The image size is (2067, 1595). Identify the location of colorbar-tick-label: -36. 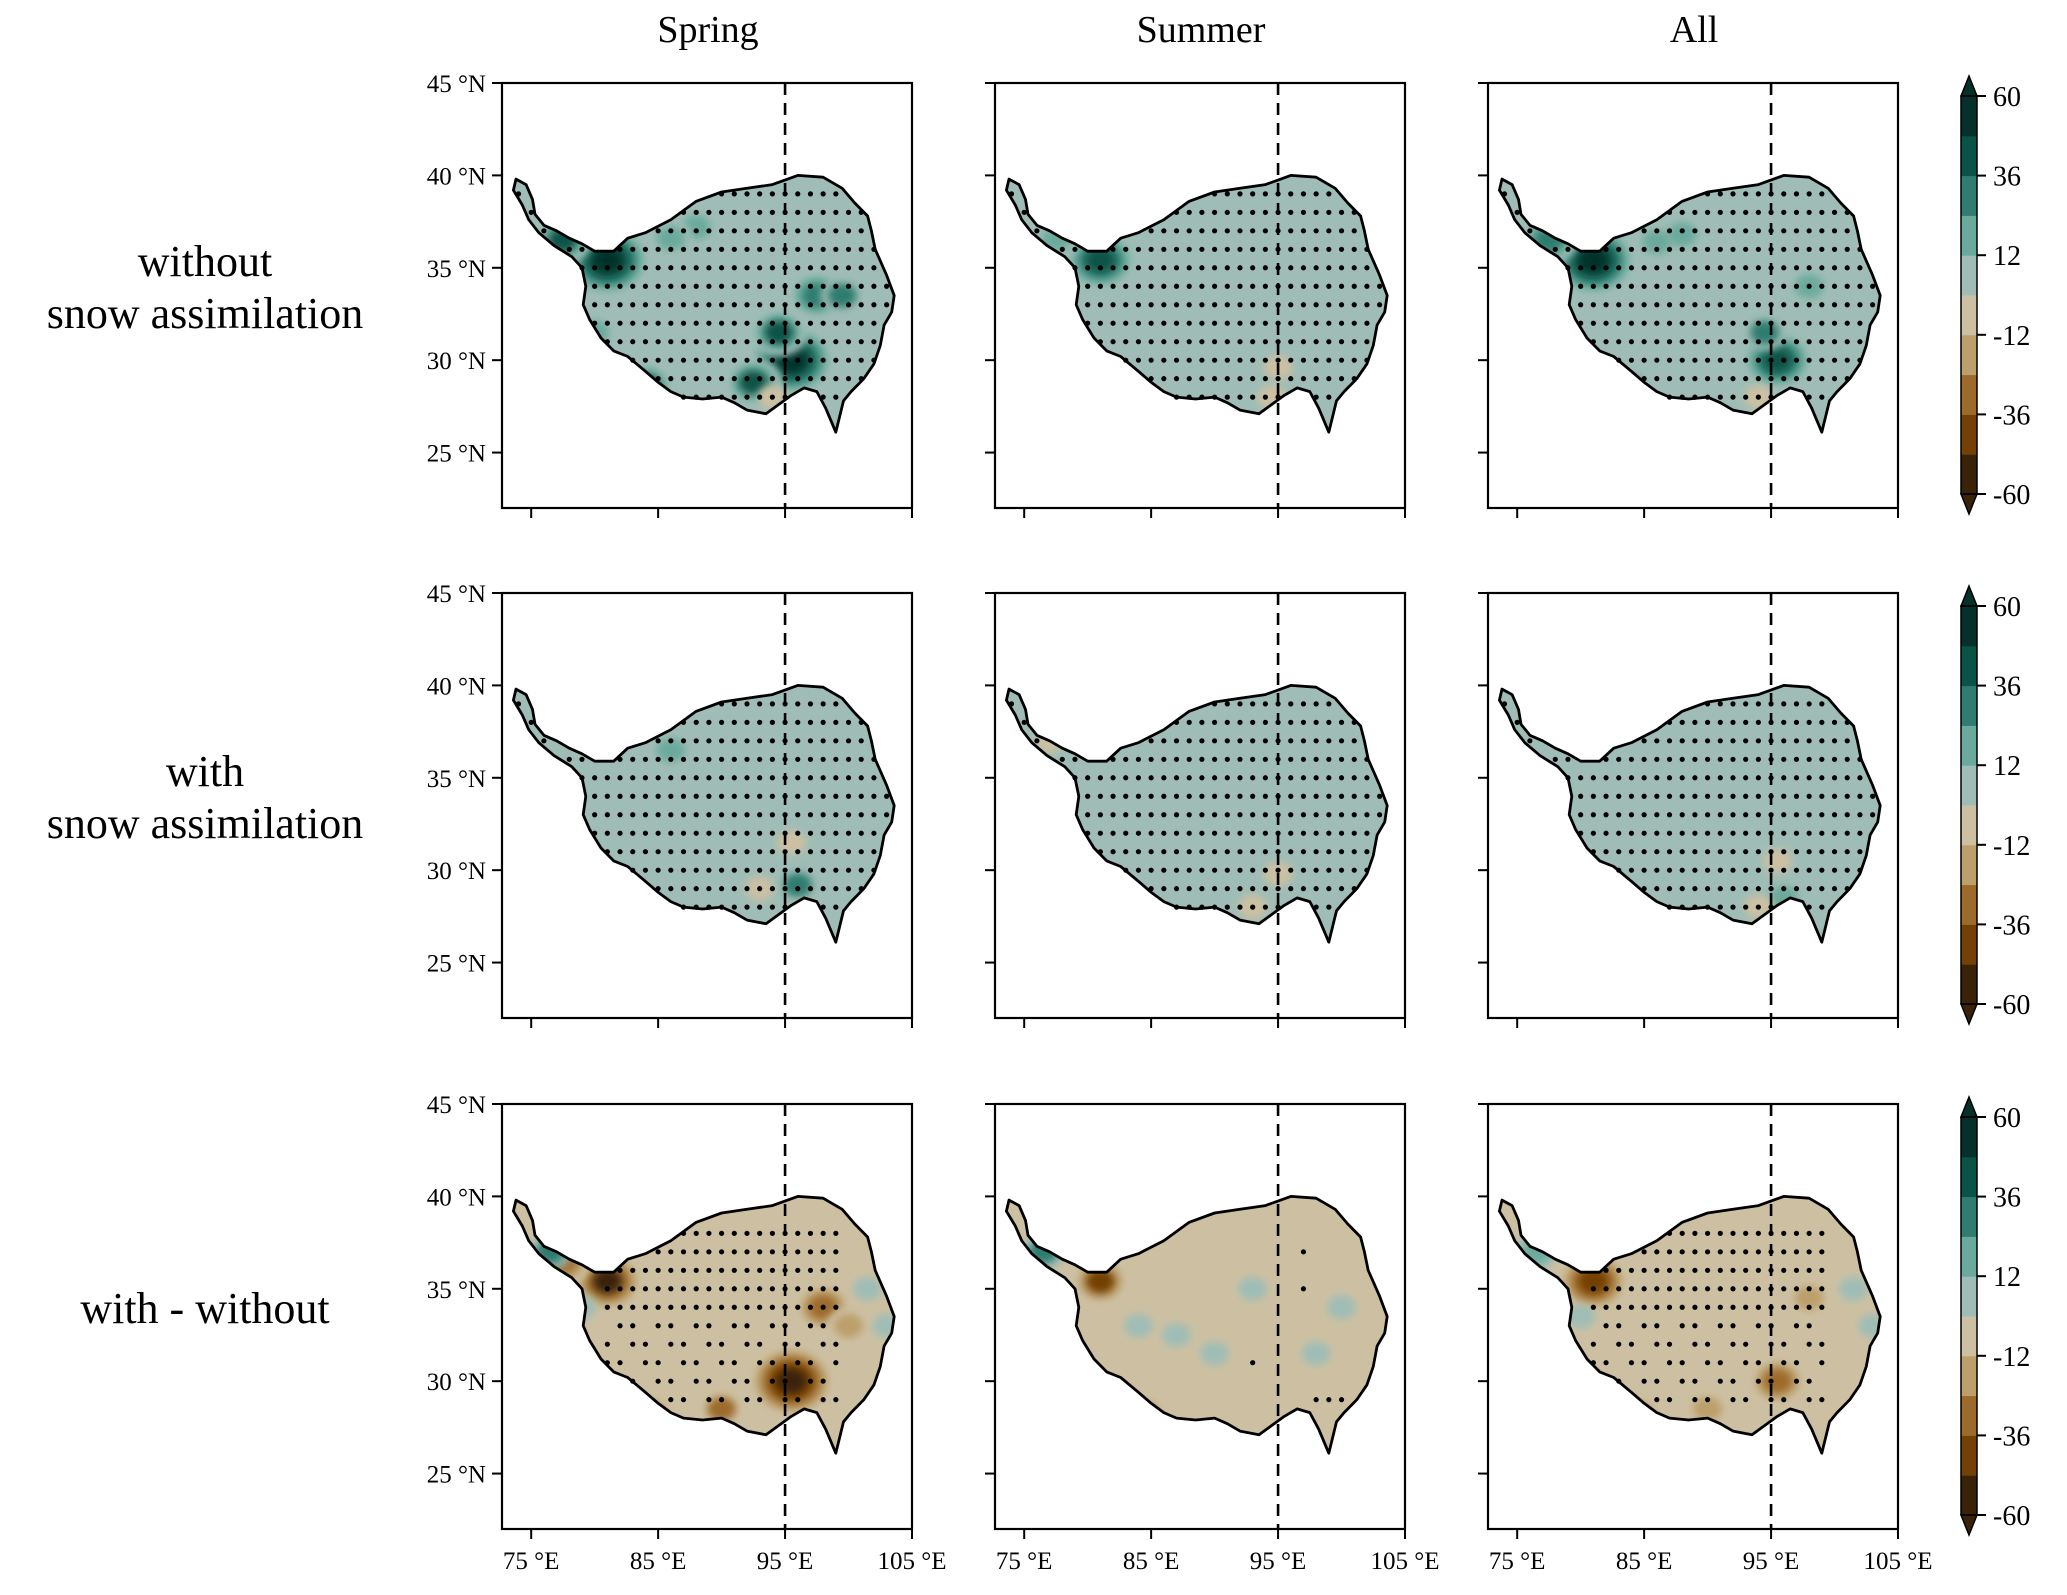
(2011, 925).